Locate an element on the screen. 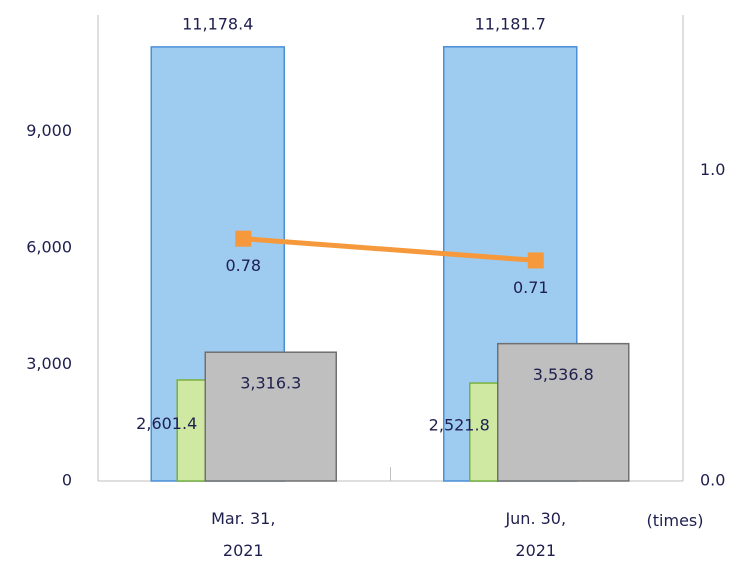 Image resolution: width=745 pixels, height=567 pixels. data-label: 11,181.7 is located at coordinates (510, 23).